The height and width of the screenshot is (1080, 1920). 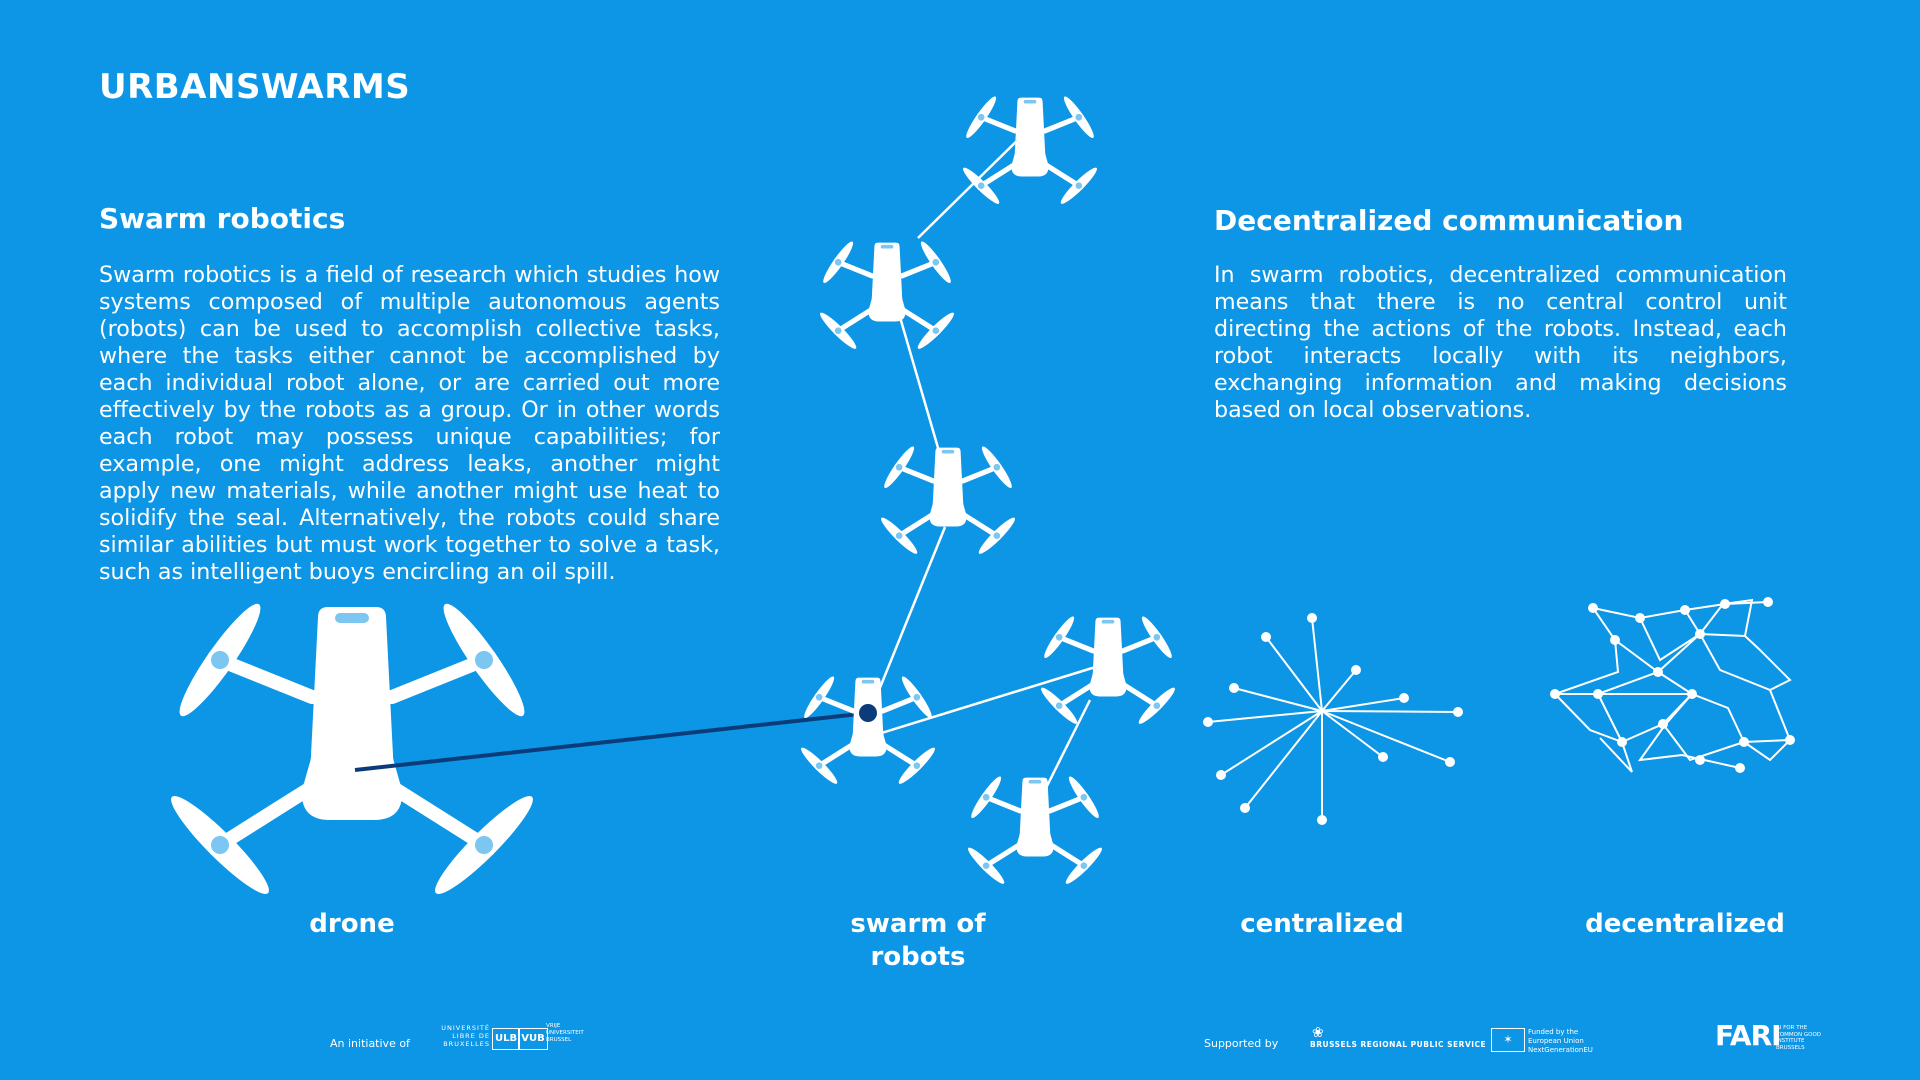 What do you see at coordinates (565, 1033) in the screenshot?
I see `vub-wordmark: VRIJE UNIVERSITEIT BRUSSEL` at bounding box center [565, 1033].